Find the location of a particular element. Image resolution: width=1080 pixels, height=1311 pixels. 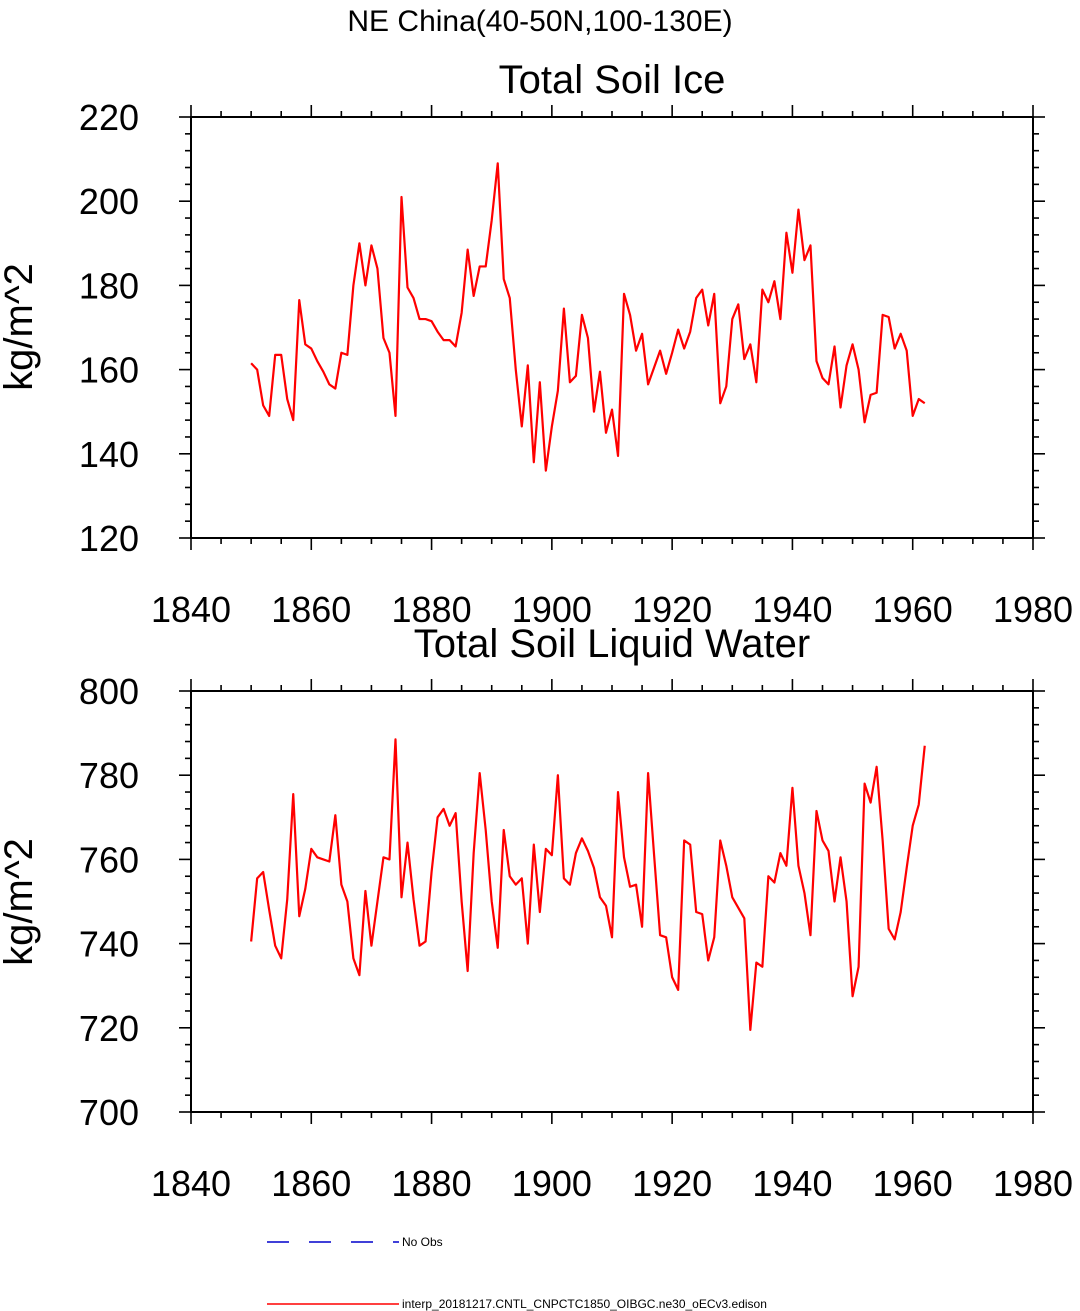

panel-title: Total Soil Liquid Water is located at coordinates (612, 644).